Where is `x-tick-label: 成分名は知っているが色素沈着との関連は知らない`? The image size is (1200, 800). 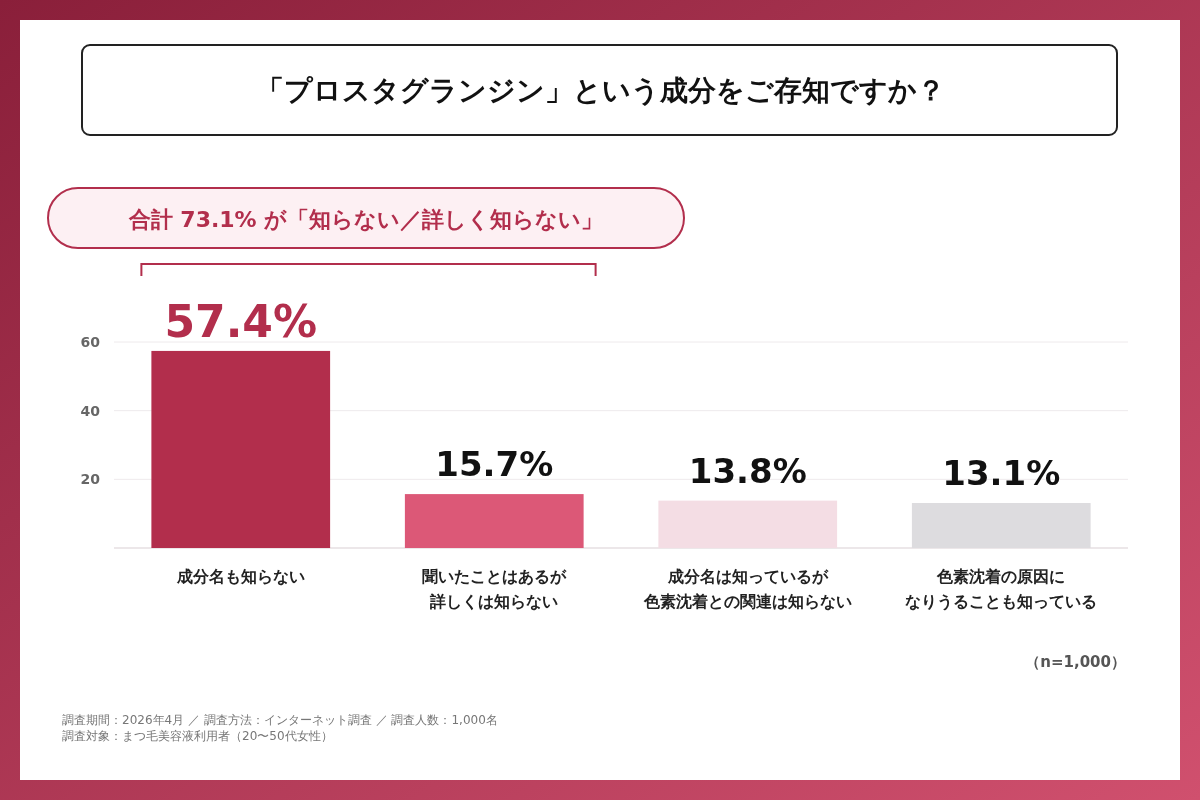 x-tick-label: 成分名は知っているが色素沈着との関連は知らない is located at coordinates (747, 589).